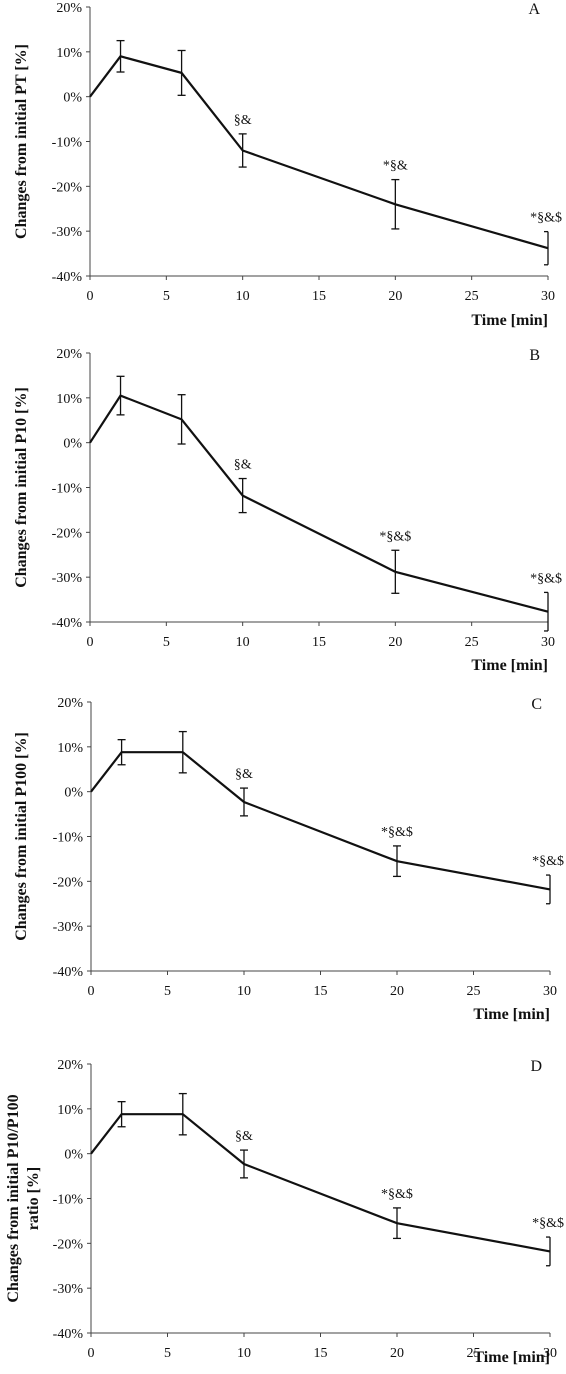 This screenshot has height=1374, width=566. I want to click on panel-d-y-axis-title: ratio [%], so click(33, 1199).